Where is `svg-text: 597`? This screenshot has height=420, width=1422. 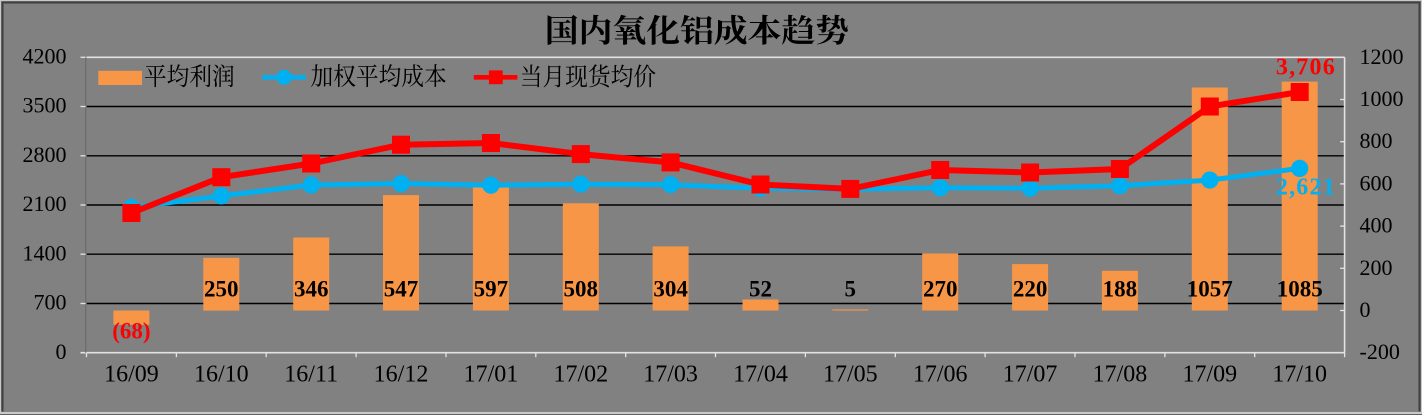
svg-text: 597 is located at coordinates (491, 288).